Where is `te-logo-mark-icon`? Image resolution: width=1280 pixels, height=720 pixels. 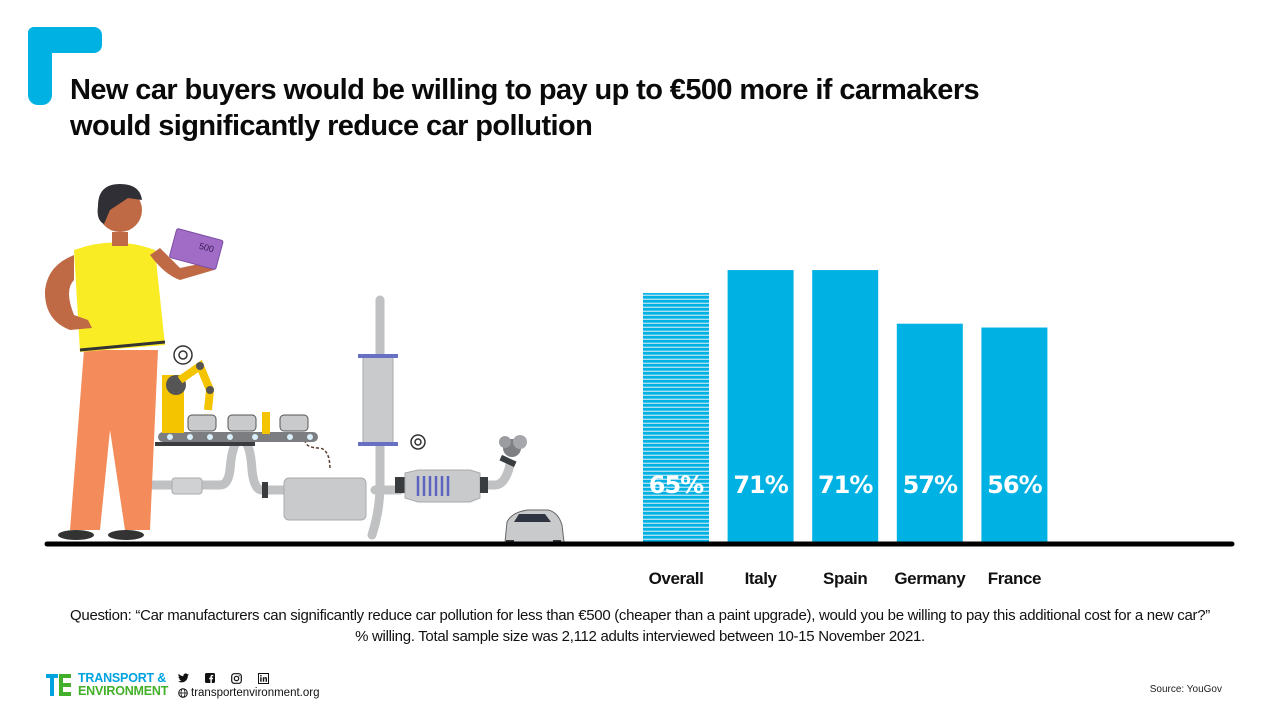
te-logo-mark-icon is located at coordinates (58, 685).